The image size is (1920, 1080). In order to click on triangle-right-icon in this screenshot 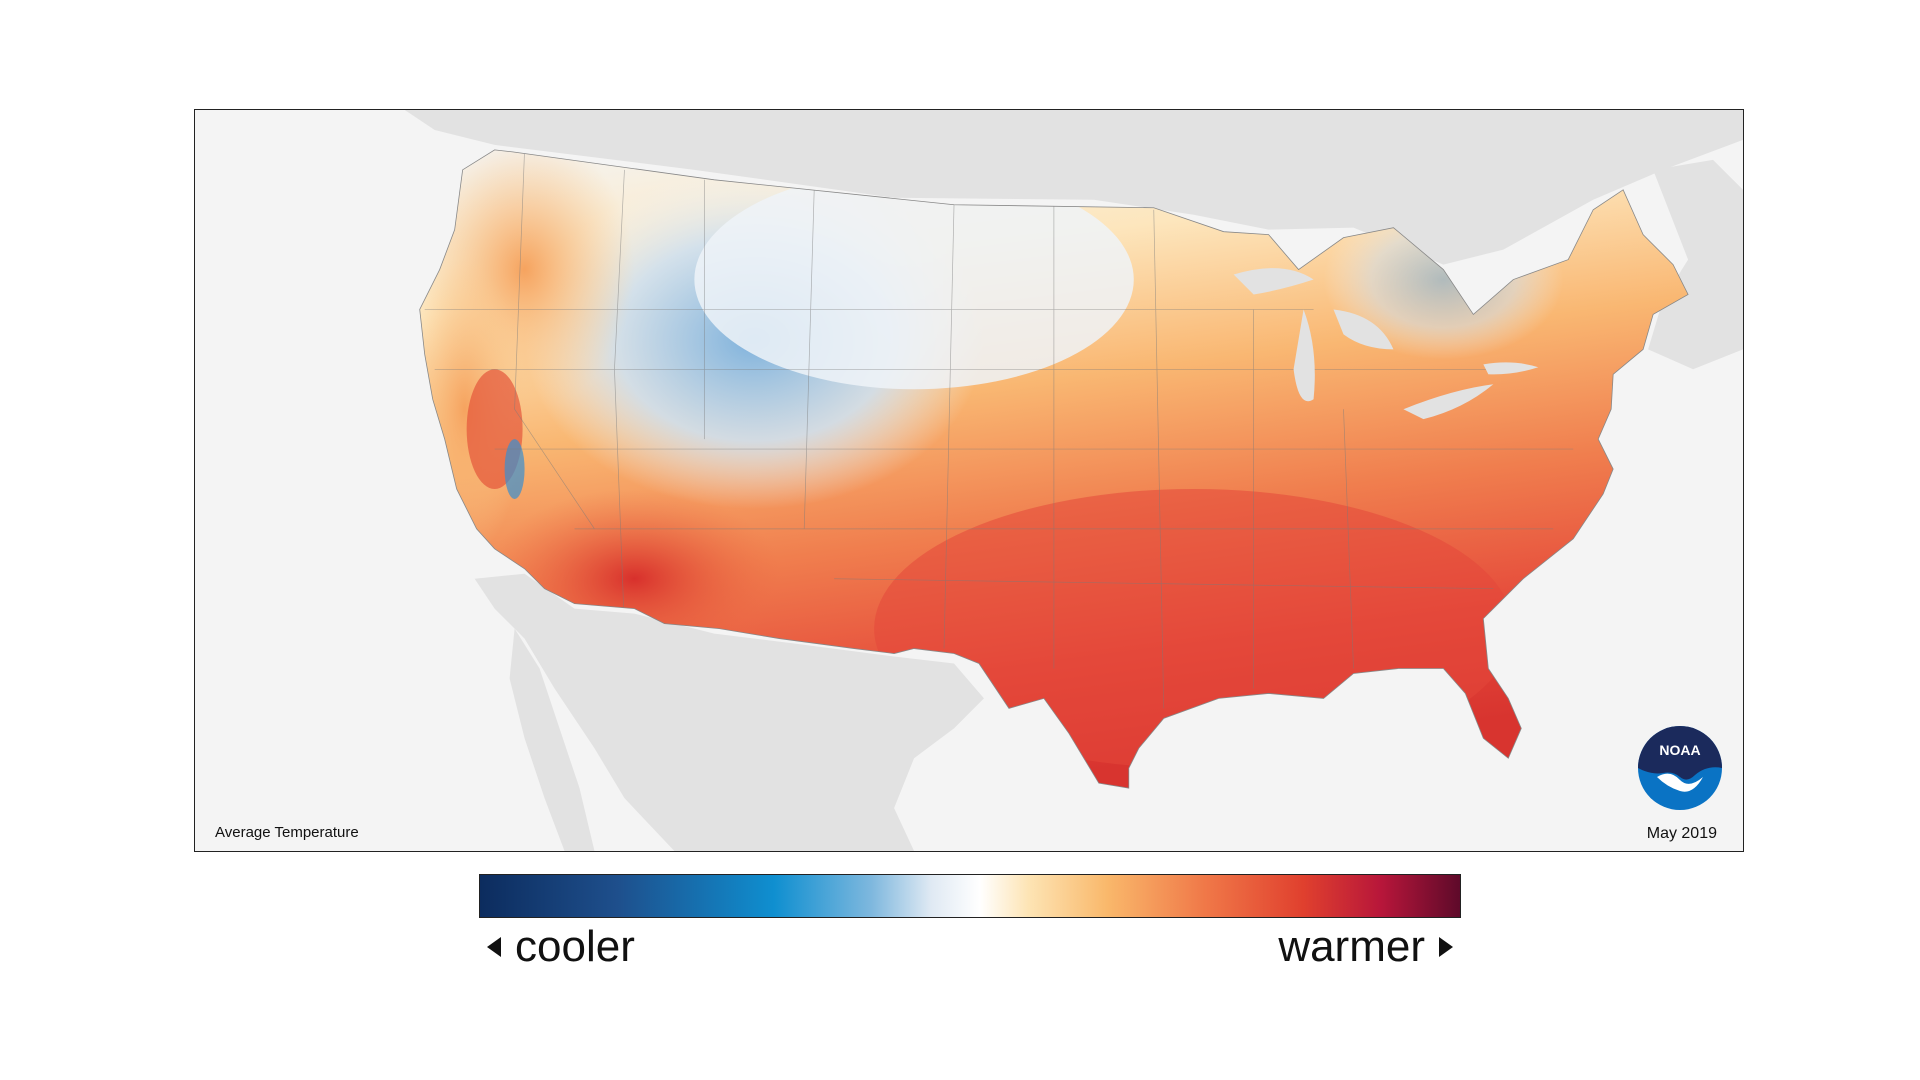, I will do `click(1446, 947)`.